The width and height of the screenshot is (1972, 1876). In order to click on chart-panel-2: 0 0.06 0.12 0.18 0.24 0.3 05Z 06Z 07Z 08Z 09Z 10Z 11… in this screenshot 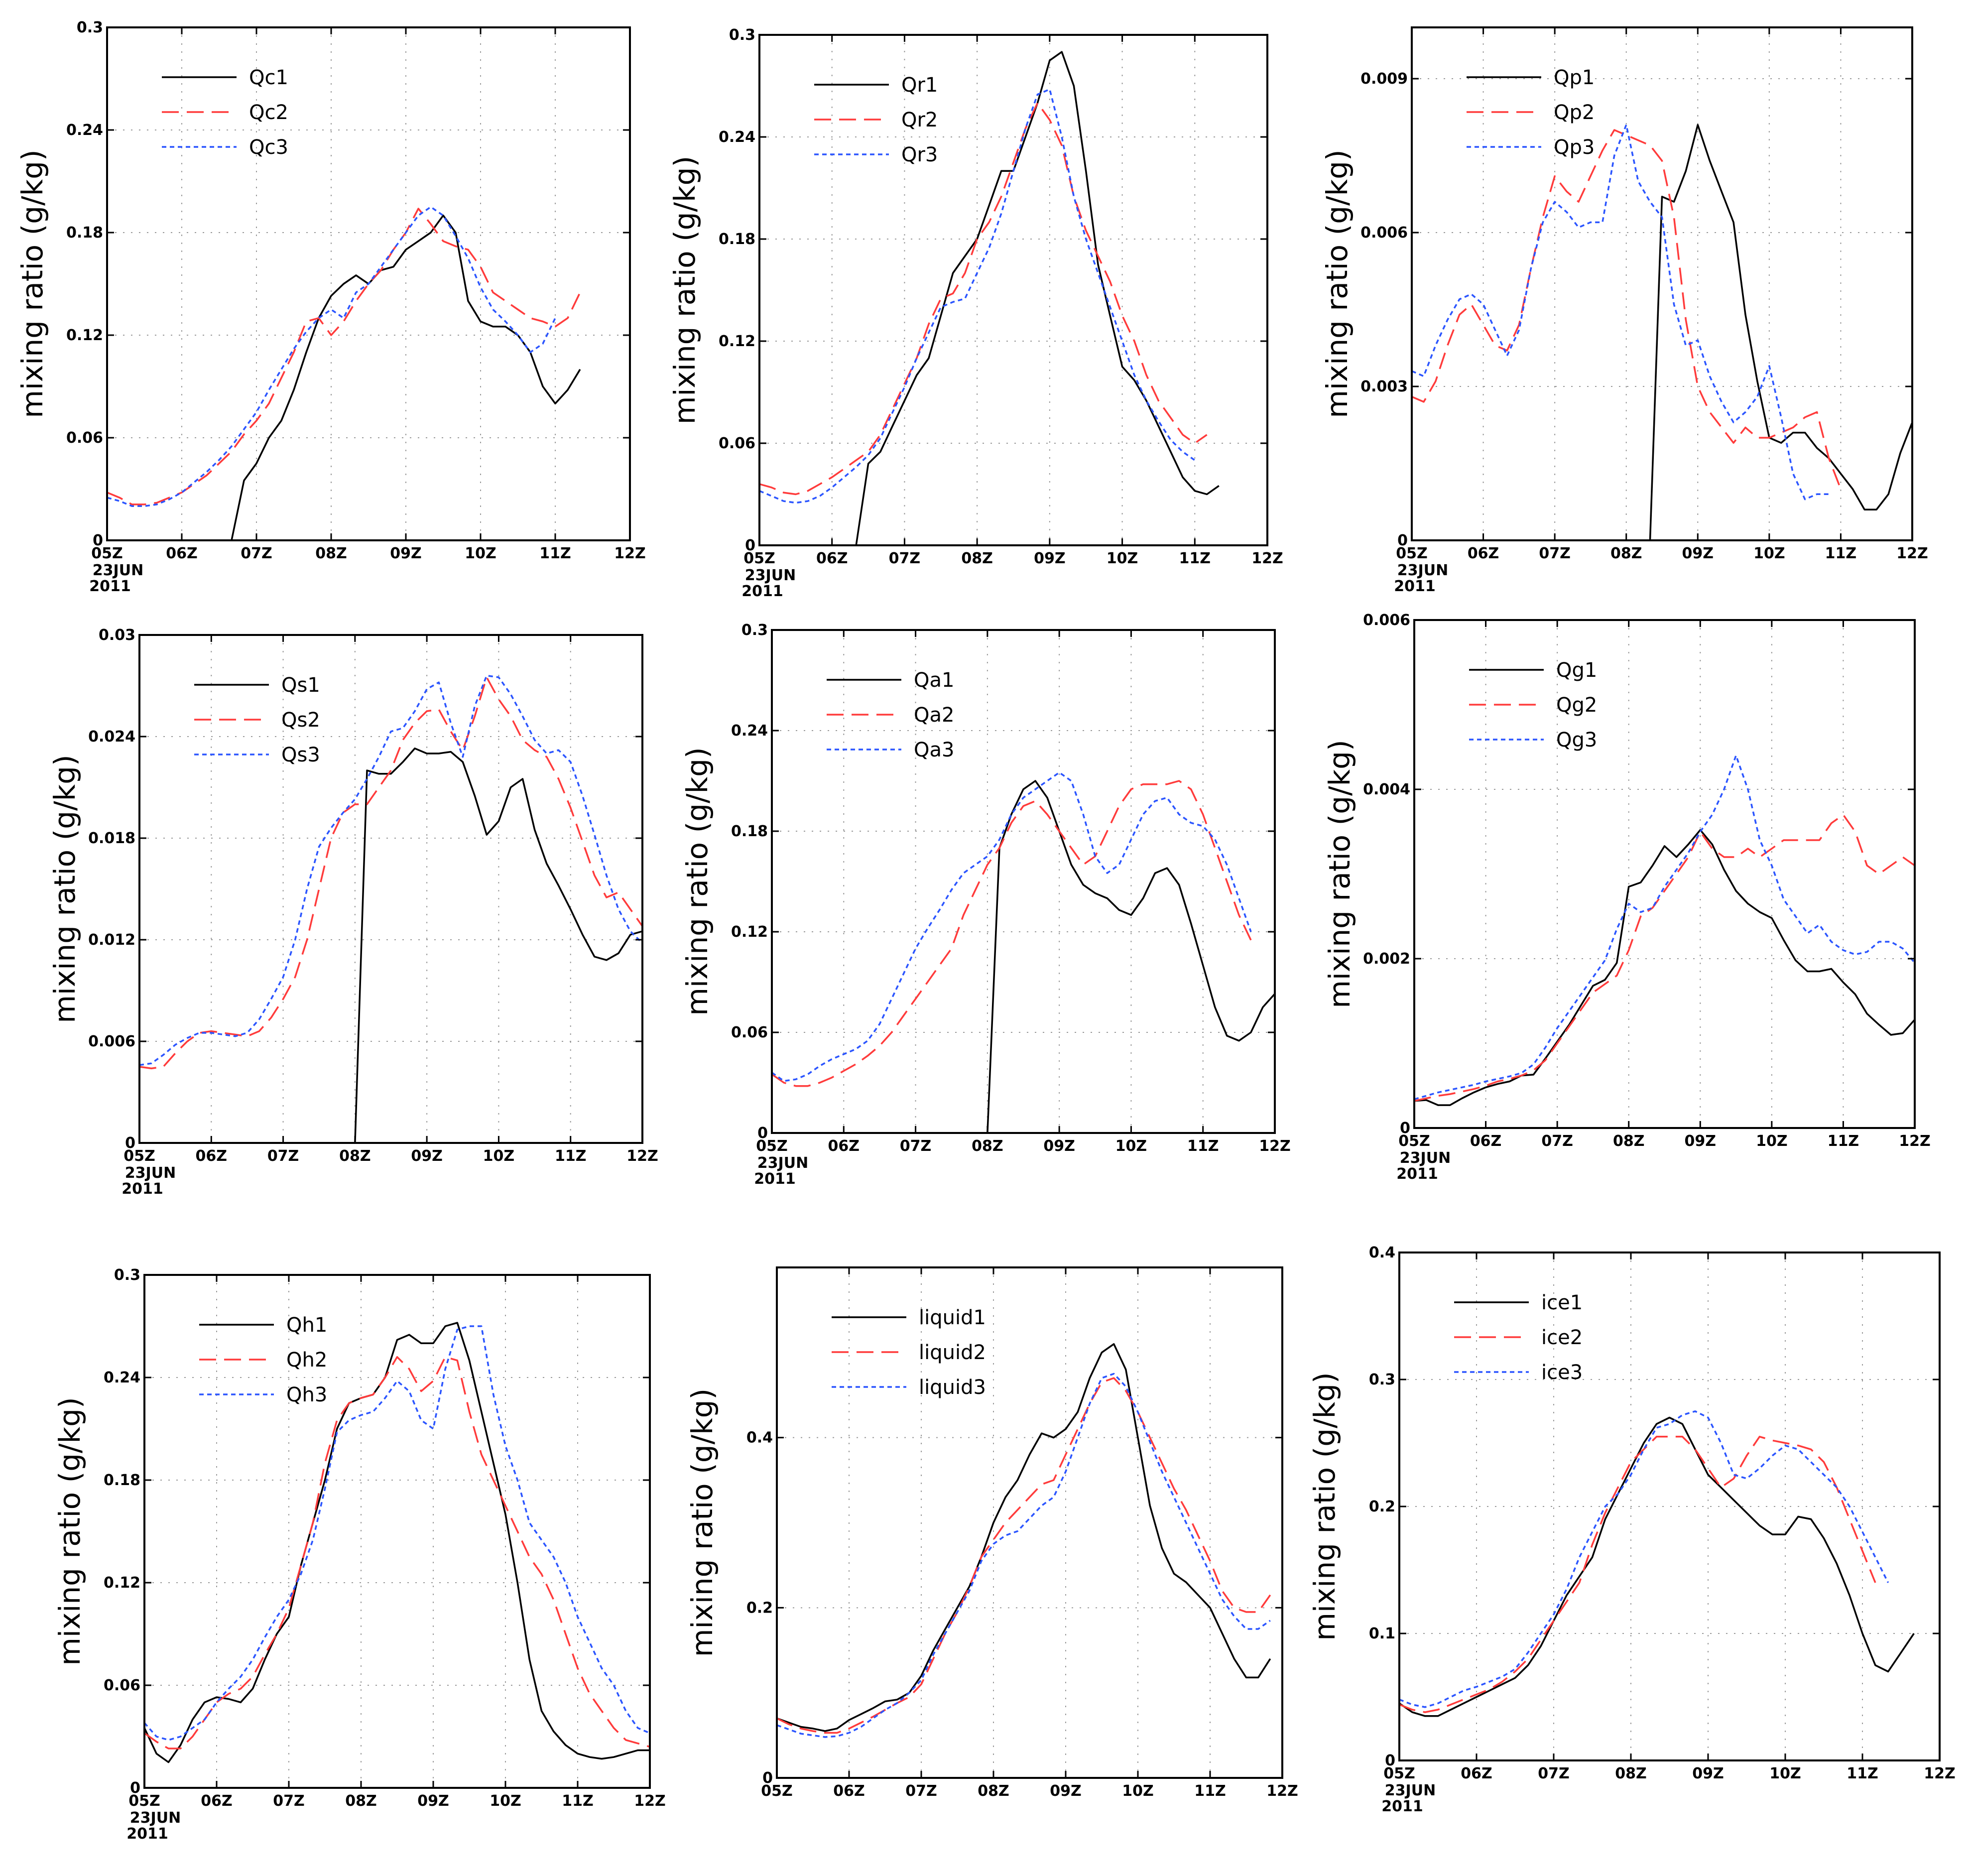, I will do `click(975, 313)`.